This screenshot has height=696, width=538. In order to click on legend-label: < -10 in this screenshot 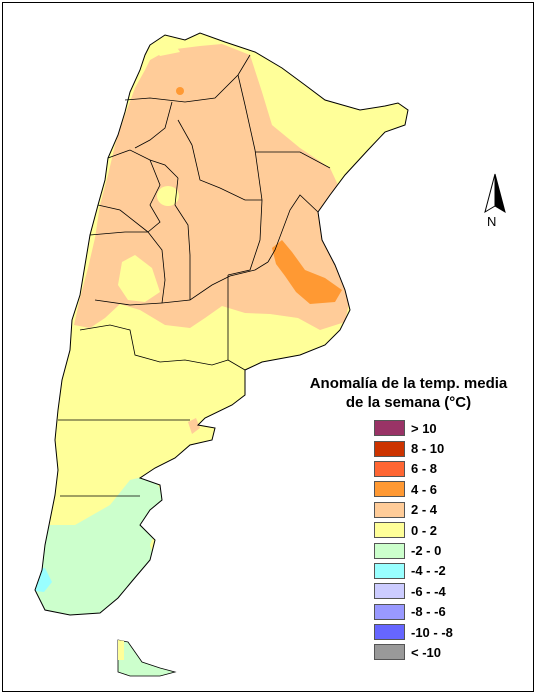, I will do `click(426, 652)`.